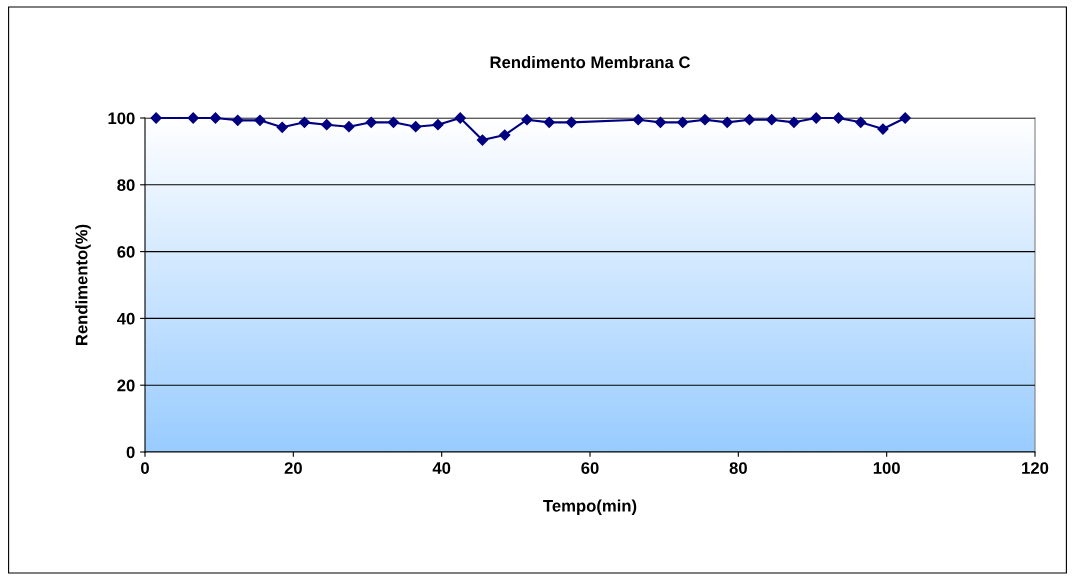  What do you see at coordinates (886, 468) in the screenshot?
I see `x-tick-label: 100` at bounding box center [886, 468].